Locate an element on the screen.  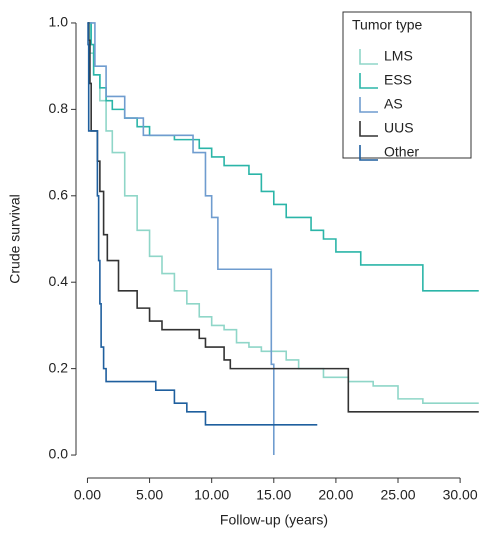
legend-box is located at coordinates (407, 85).